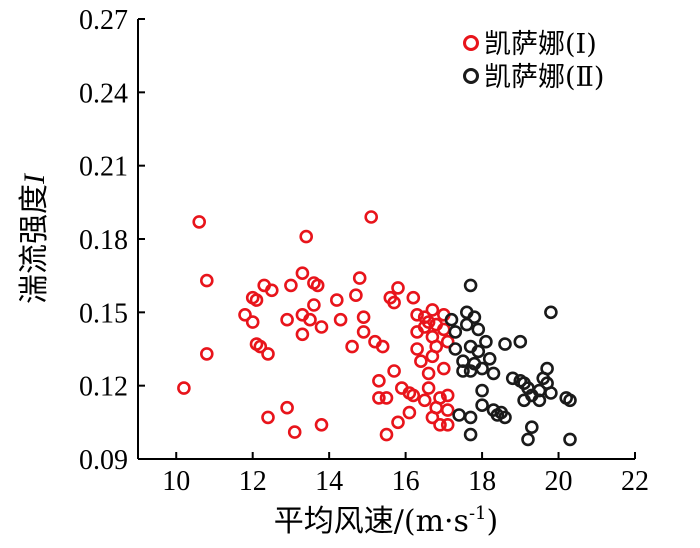 The height and width of the screenshot is (548, 700). Describe the element at coordinates (635, 481) in the screenshot. I see `x-tick-label: 22` at that location.